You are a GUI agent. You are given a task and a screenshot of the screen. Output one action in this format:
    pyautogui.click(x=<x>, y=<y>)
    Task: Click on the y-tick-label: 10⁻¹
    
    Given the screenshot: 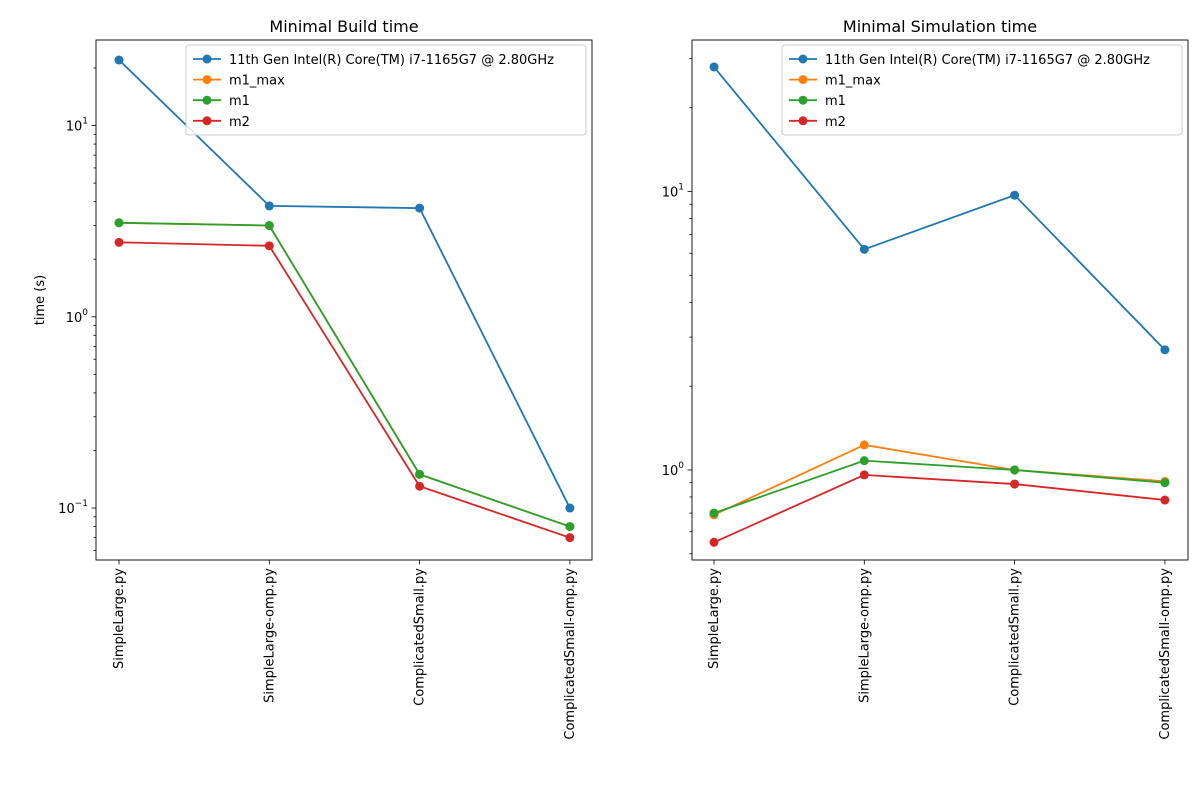 What is the action you would take?
    pyautogui.click(x=73, y=508)
    